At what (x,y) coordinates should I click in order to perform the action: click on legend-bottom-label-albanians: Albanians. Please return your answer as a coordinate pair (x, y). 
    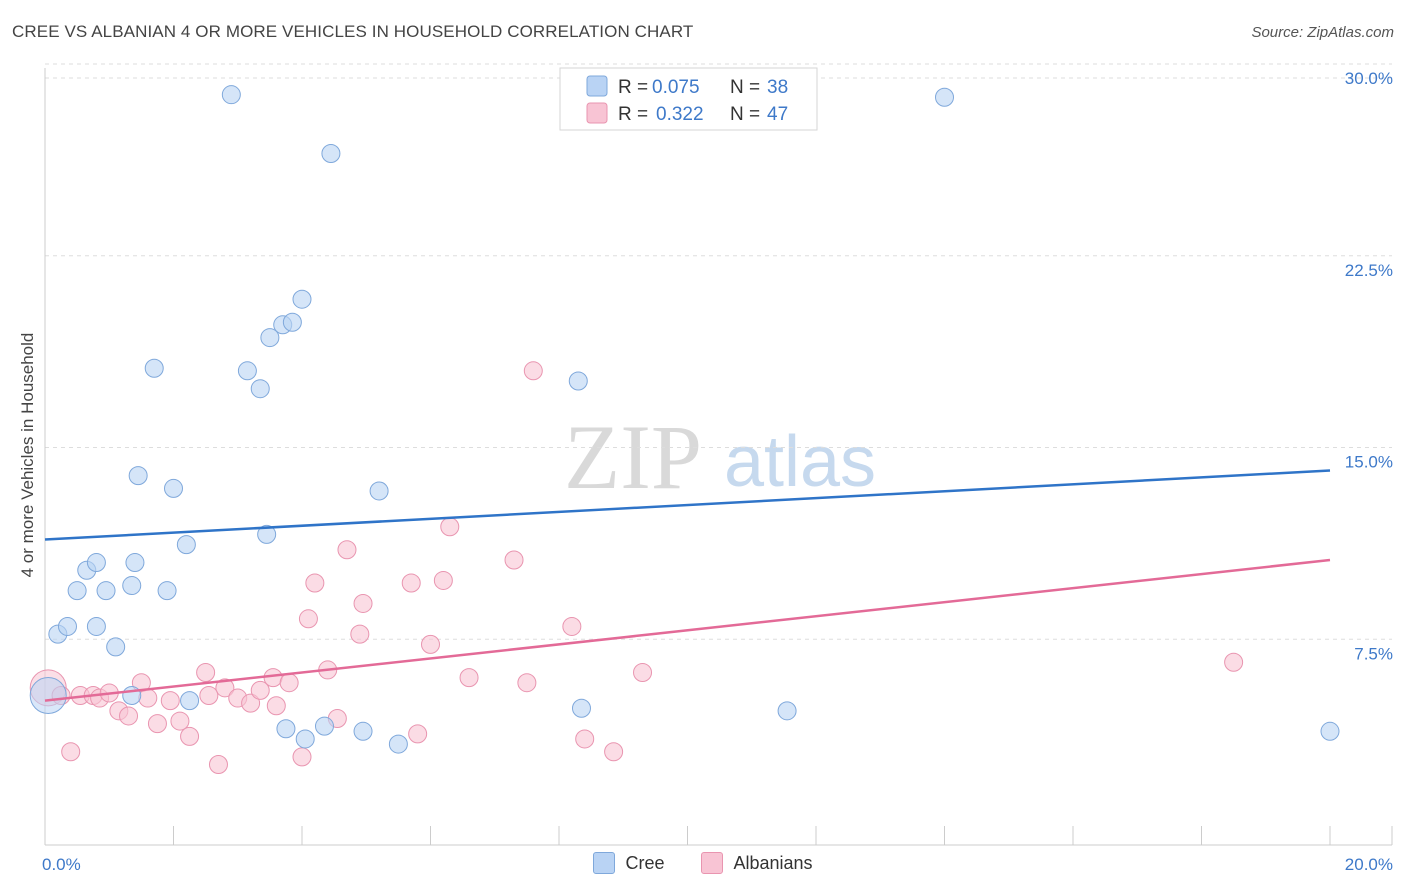
    Looking at the image, I should click on (773, 862).